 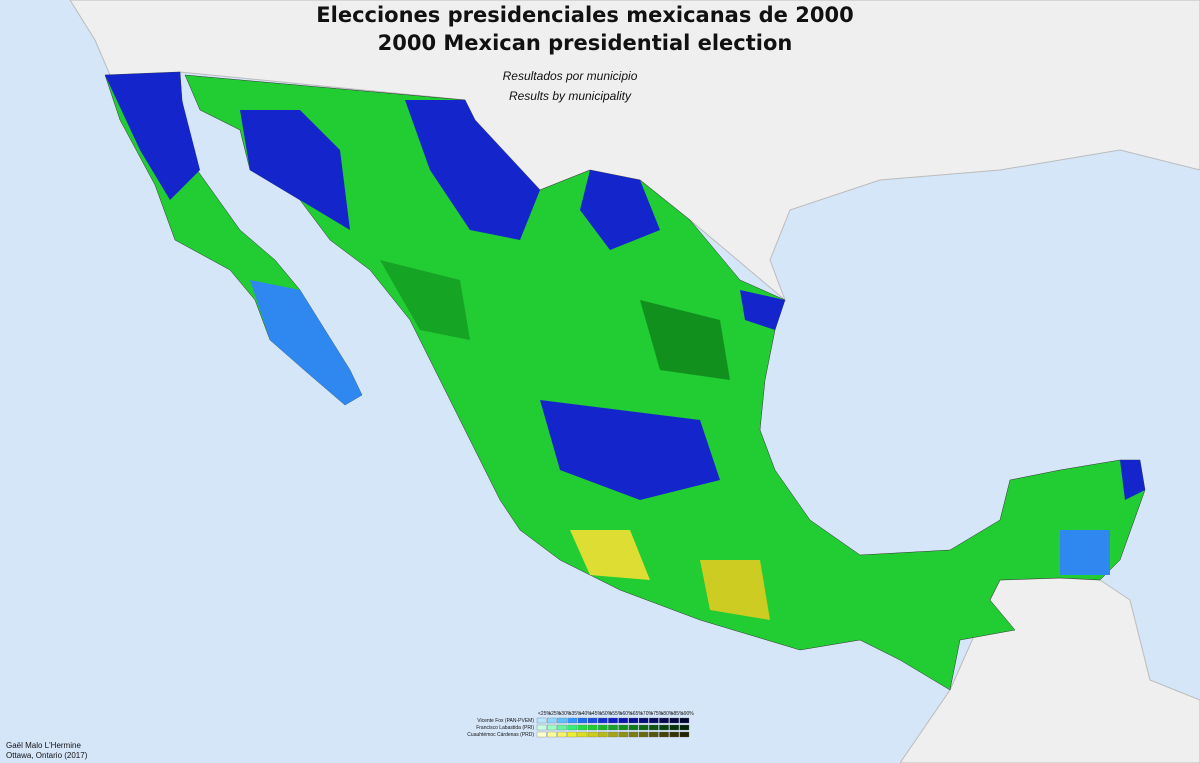 What do you see at coordinates (605, 714) in the screenshot?
I see `legend-scale-label: >50%` at bounding box center [605, 714].